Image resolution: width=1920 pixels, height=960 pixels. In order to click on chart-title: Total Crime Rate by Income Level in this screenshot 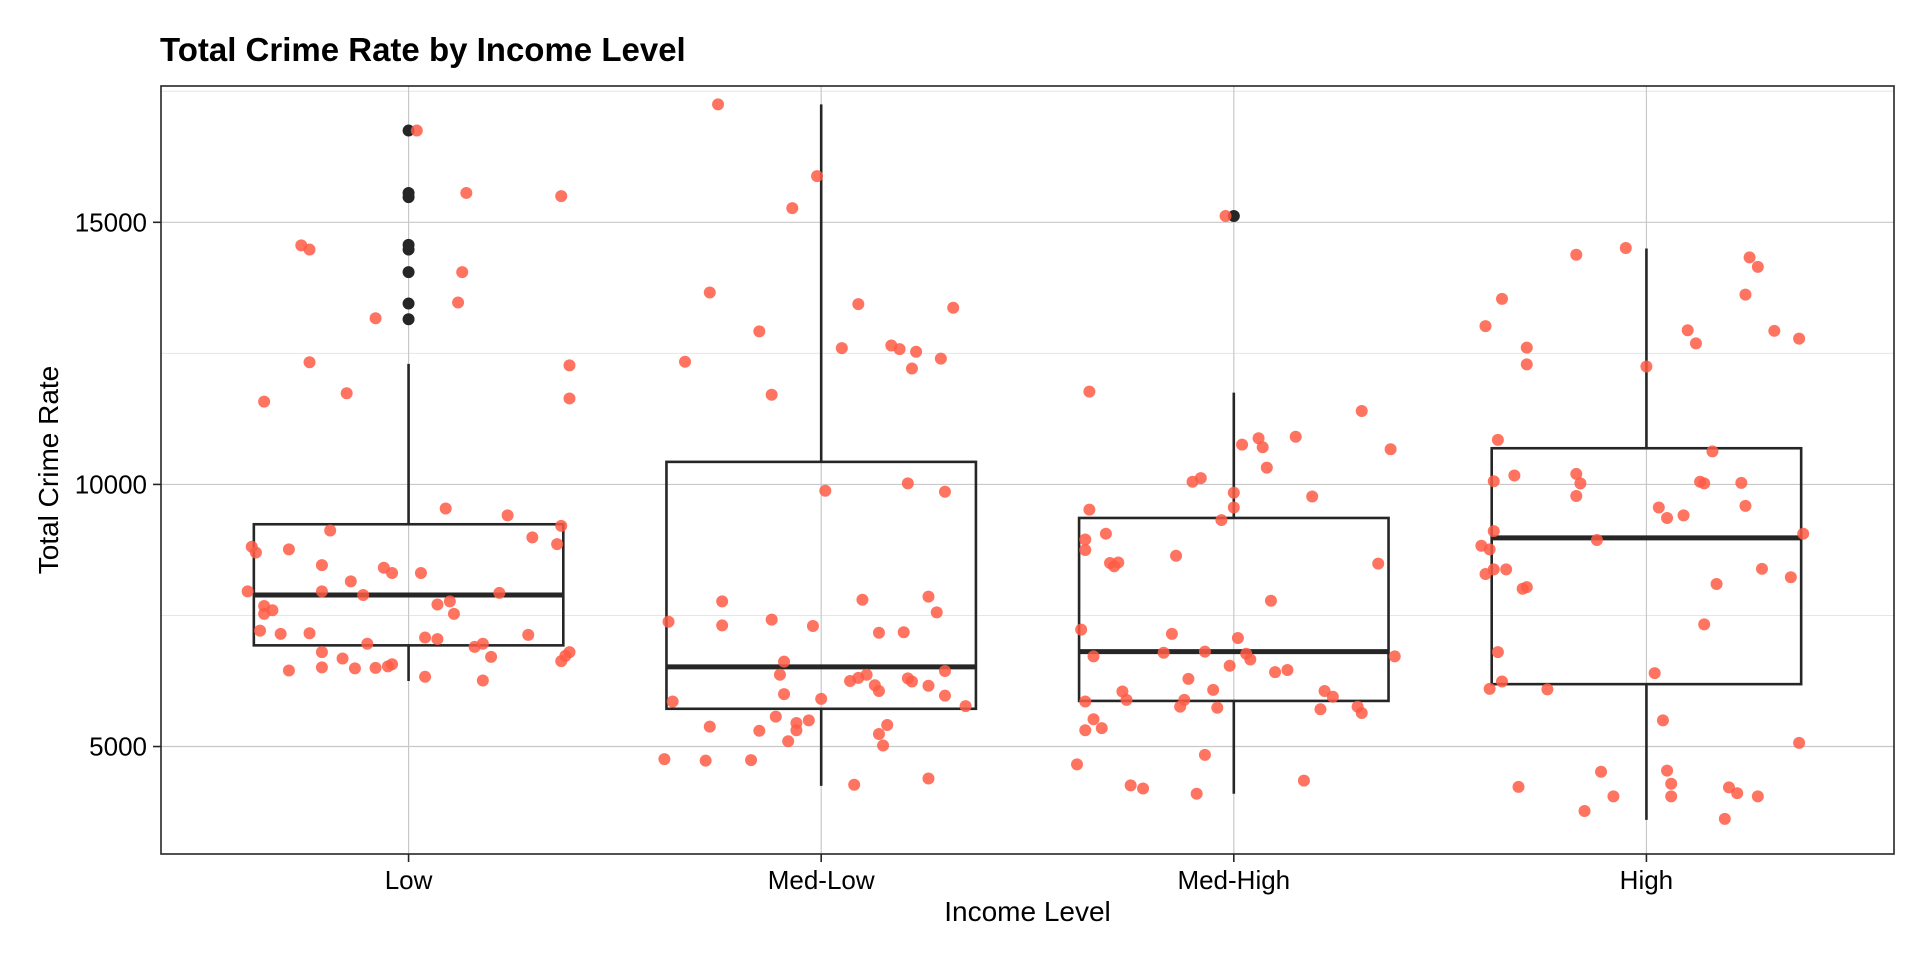, I will do `click(423, 49)`.